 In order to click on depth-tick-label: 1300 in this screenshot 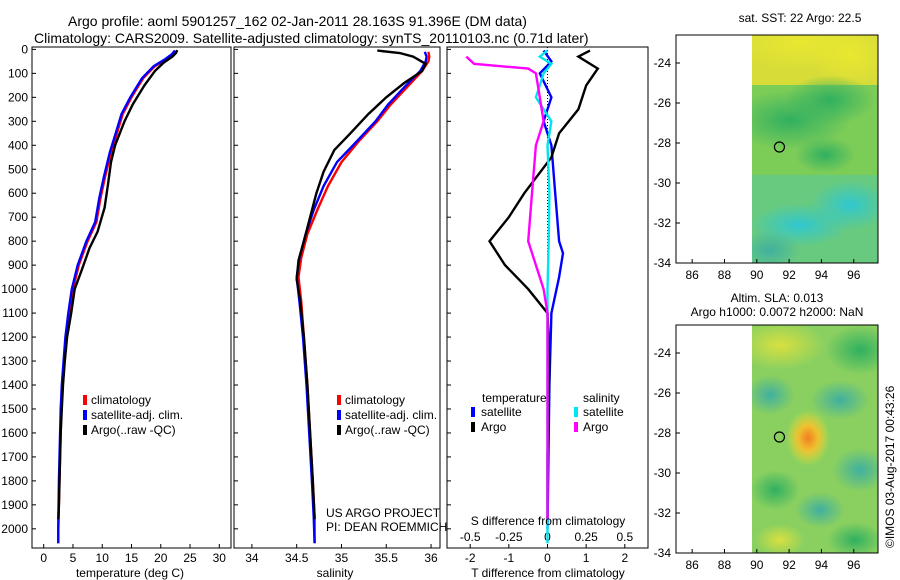, I will do `click(14, 361)`.